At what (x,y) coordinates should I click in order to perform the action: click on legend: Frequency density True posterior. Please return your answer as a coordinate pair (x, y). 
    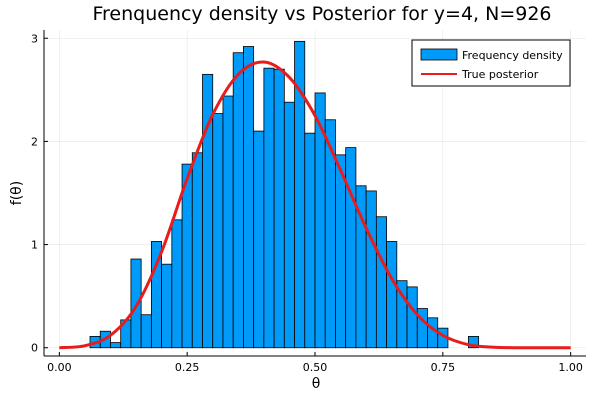
    Looking at the image, I should click on (491, 63).